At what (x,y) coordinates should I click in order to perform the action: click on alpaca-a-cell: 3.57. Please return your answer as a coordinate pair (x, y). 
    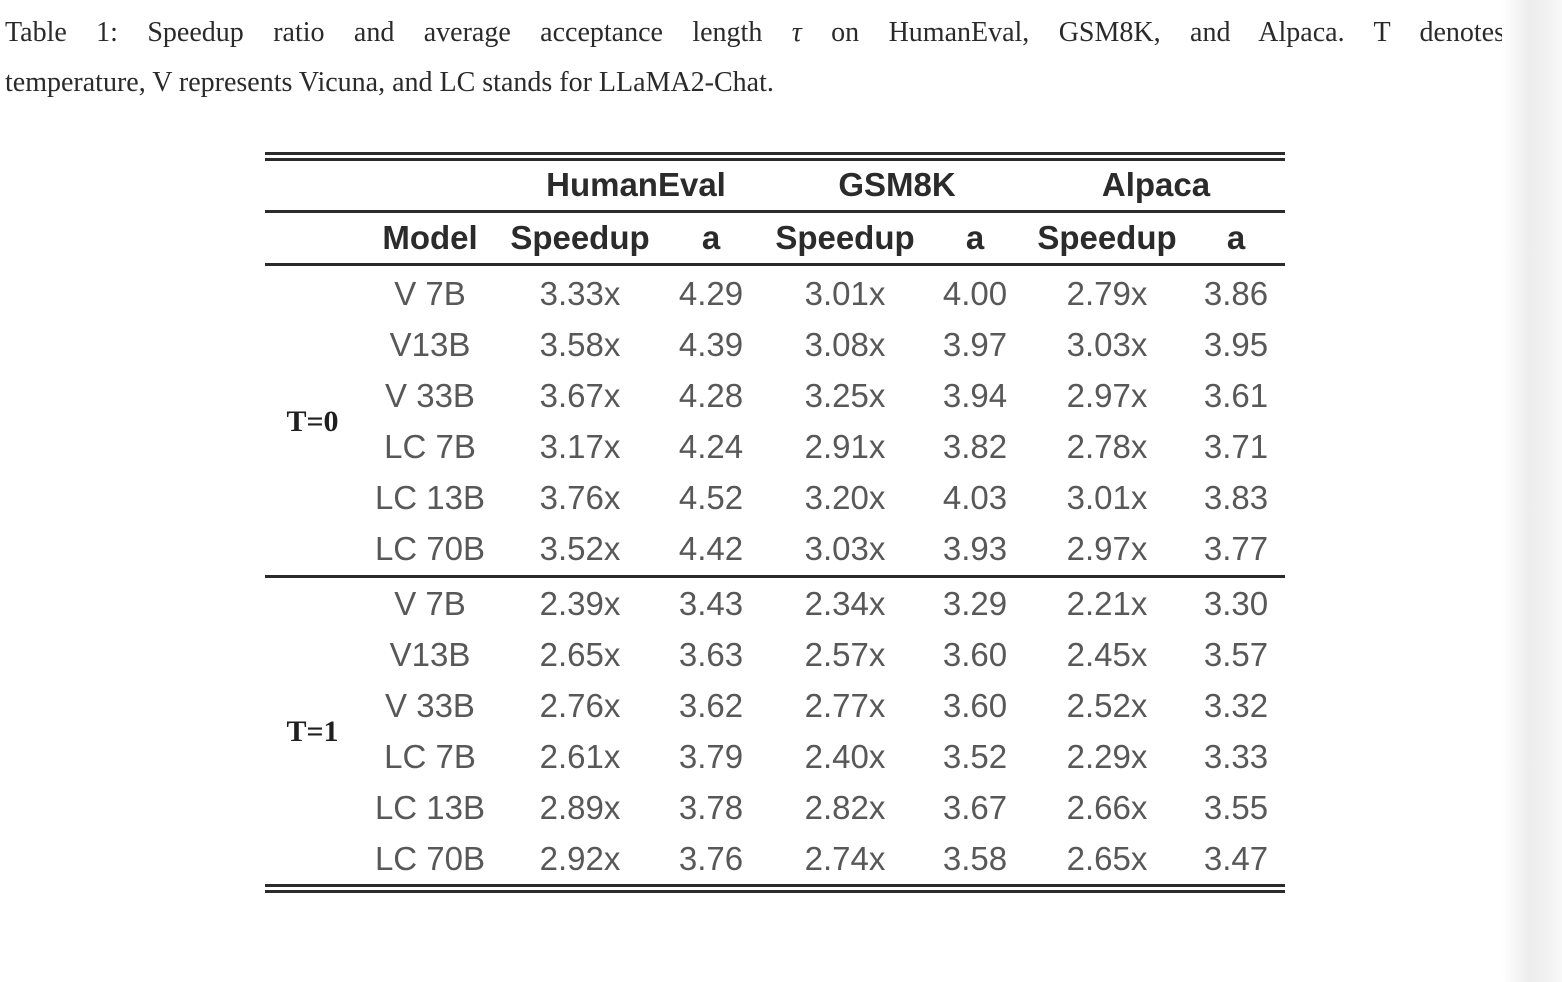
    Looking at the image, I should click on (1236, 654).